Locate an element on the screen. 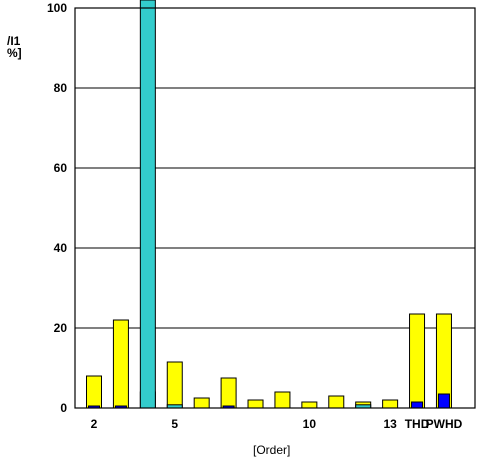 Image resolution: width=498 pixels, height=464 pixels. y-tick-label-20: 20 is located at coordinates (61, 328).